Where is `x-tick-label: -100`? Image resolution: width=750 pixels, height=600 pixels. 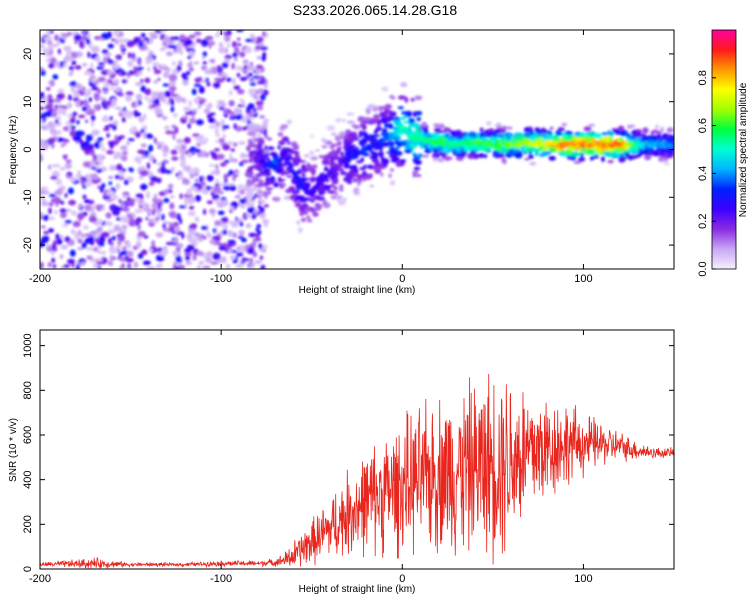
x-tick-label: -100 is located at coordinates (221, 579).